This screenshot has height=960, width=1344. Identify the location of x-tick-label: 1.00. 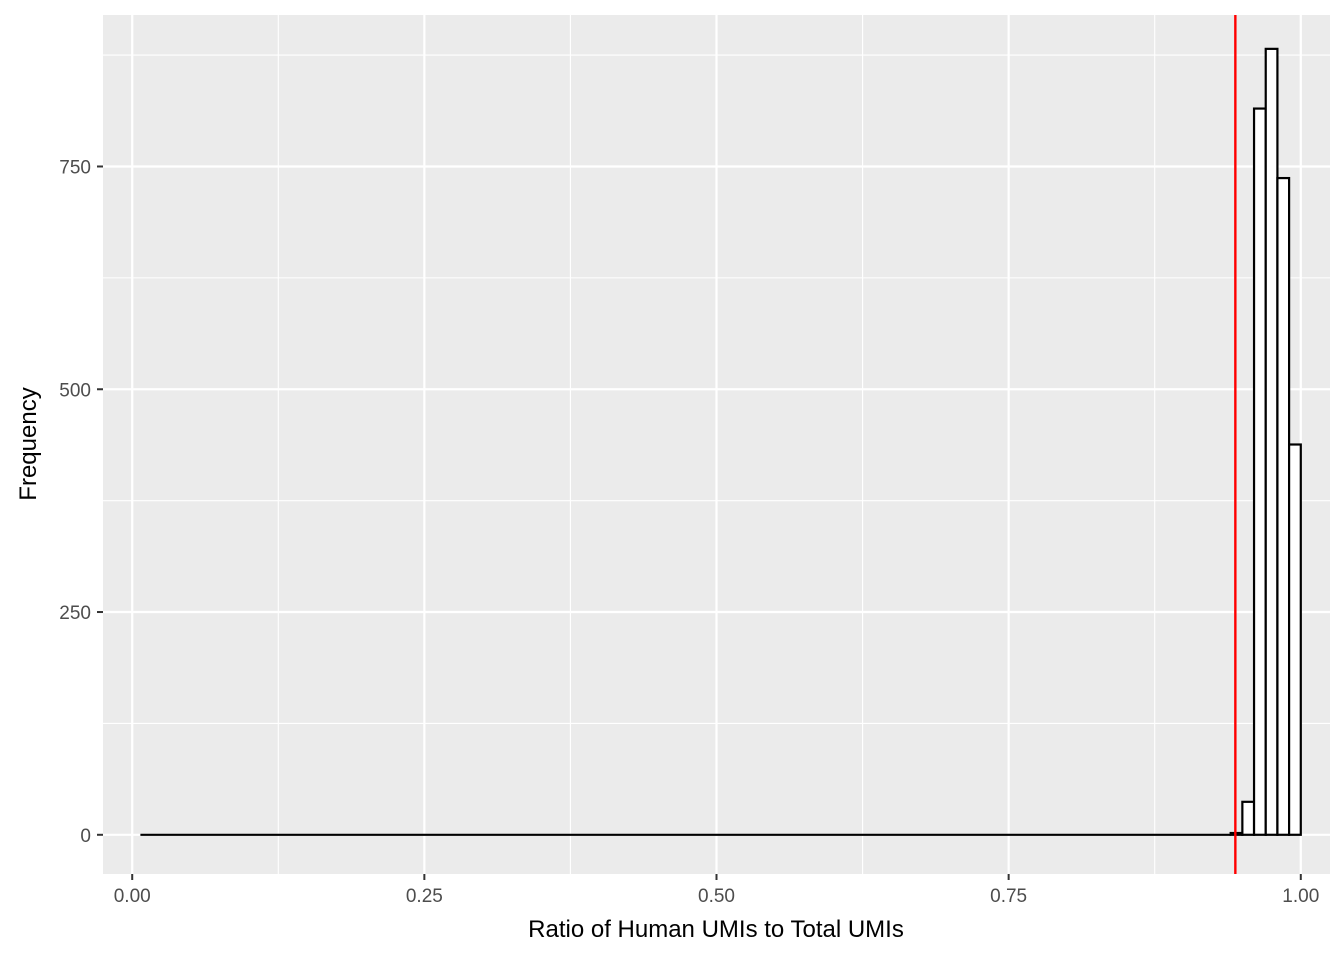
(1300, 896).